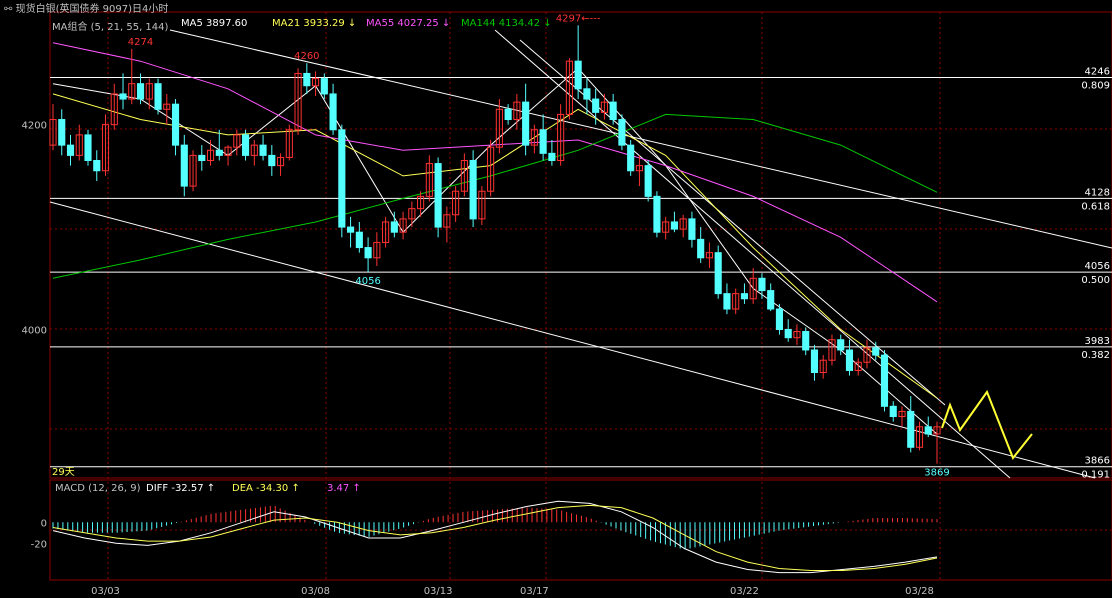  I want to click on fib-price-label: 3983, so click(1097, 341).